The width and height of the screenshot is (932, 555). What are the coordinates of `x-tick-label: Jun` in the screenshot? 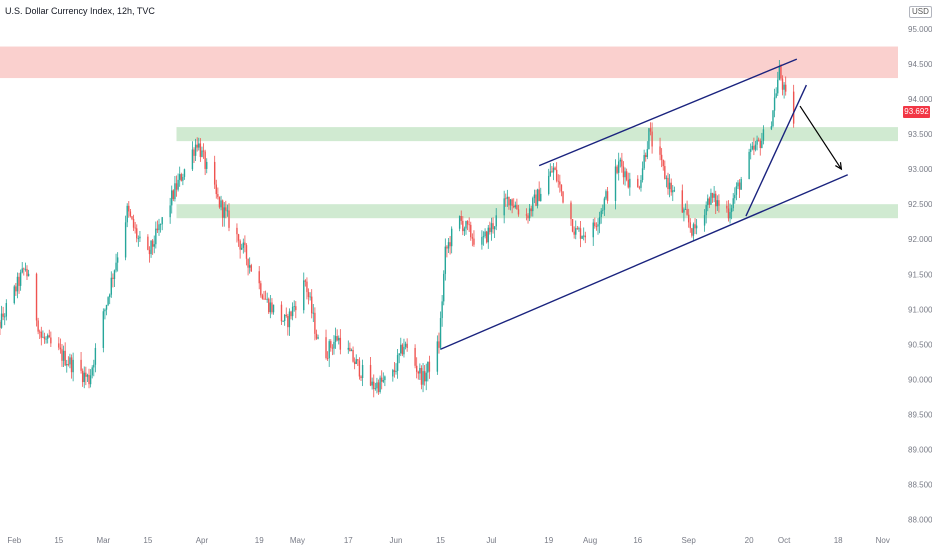 It's located at (396, 540).